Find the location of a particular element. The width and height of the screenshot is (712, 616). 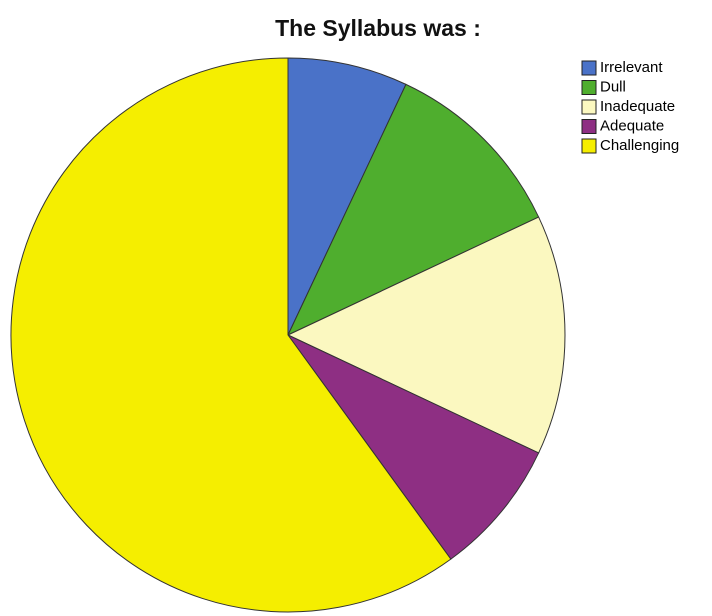

legend-label: Inadequate is located at coordinates (637, 106).